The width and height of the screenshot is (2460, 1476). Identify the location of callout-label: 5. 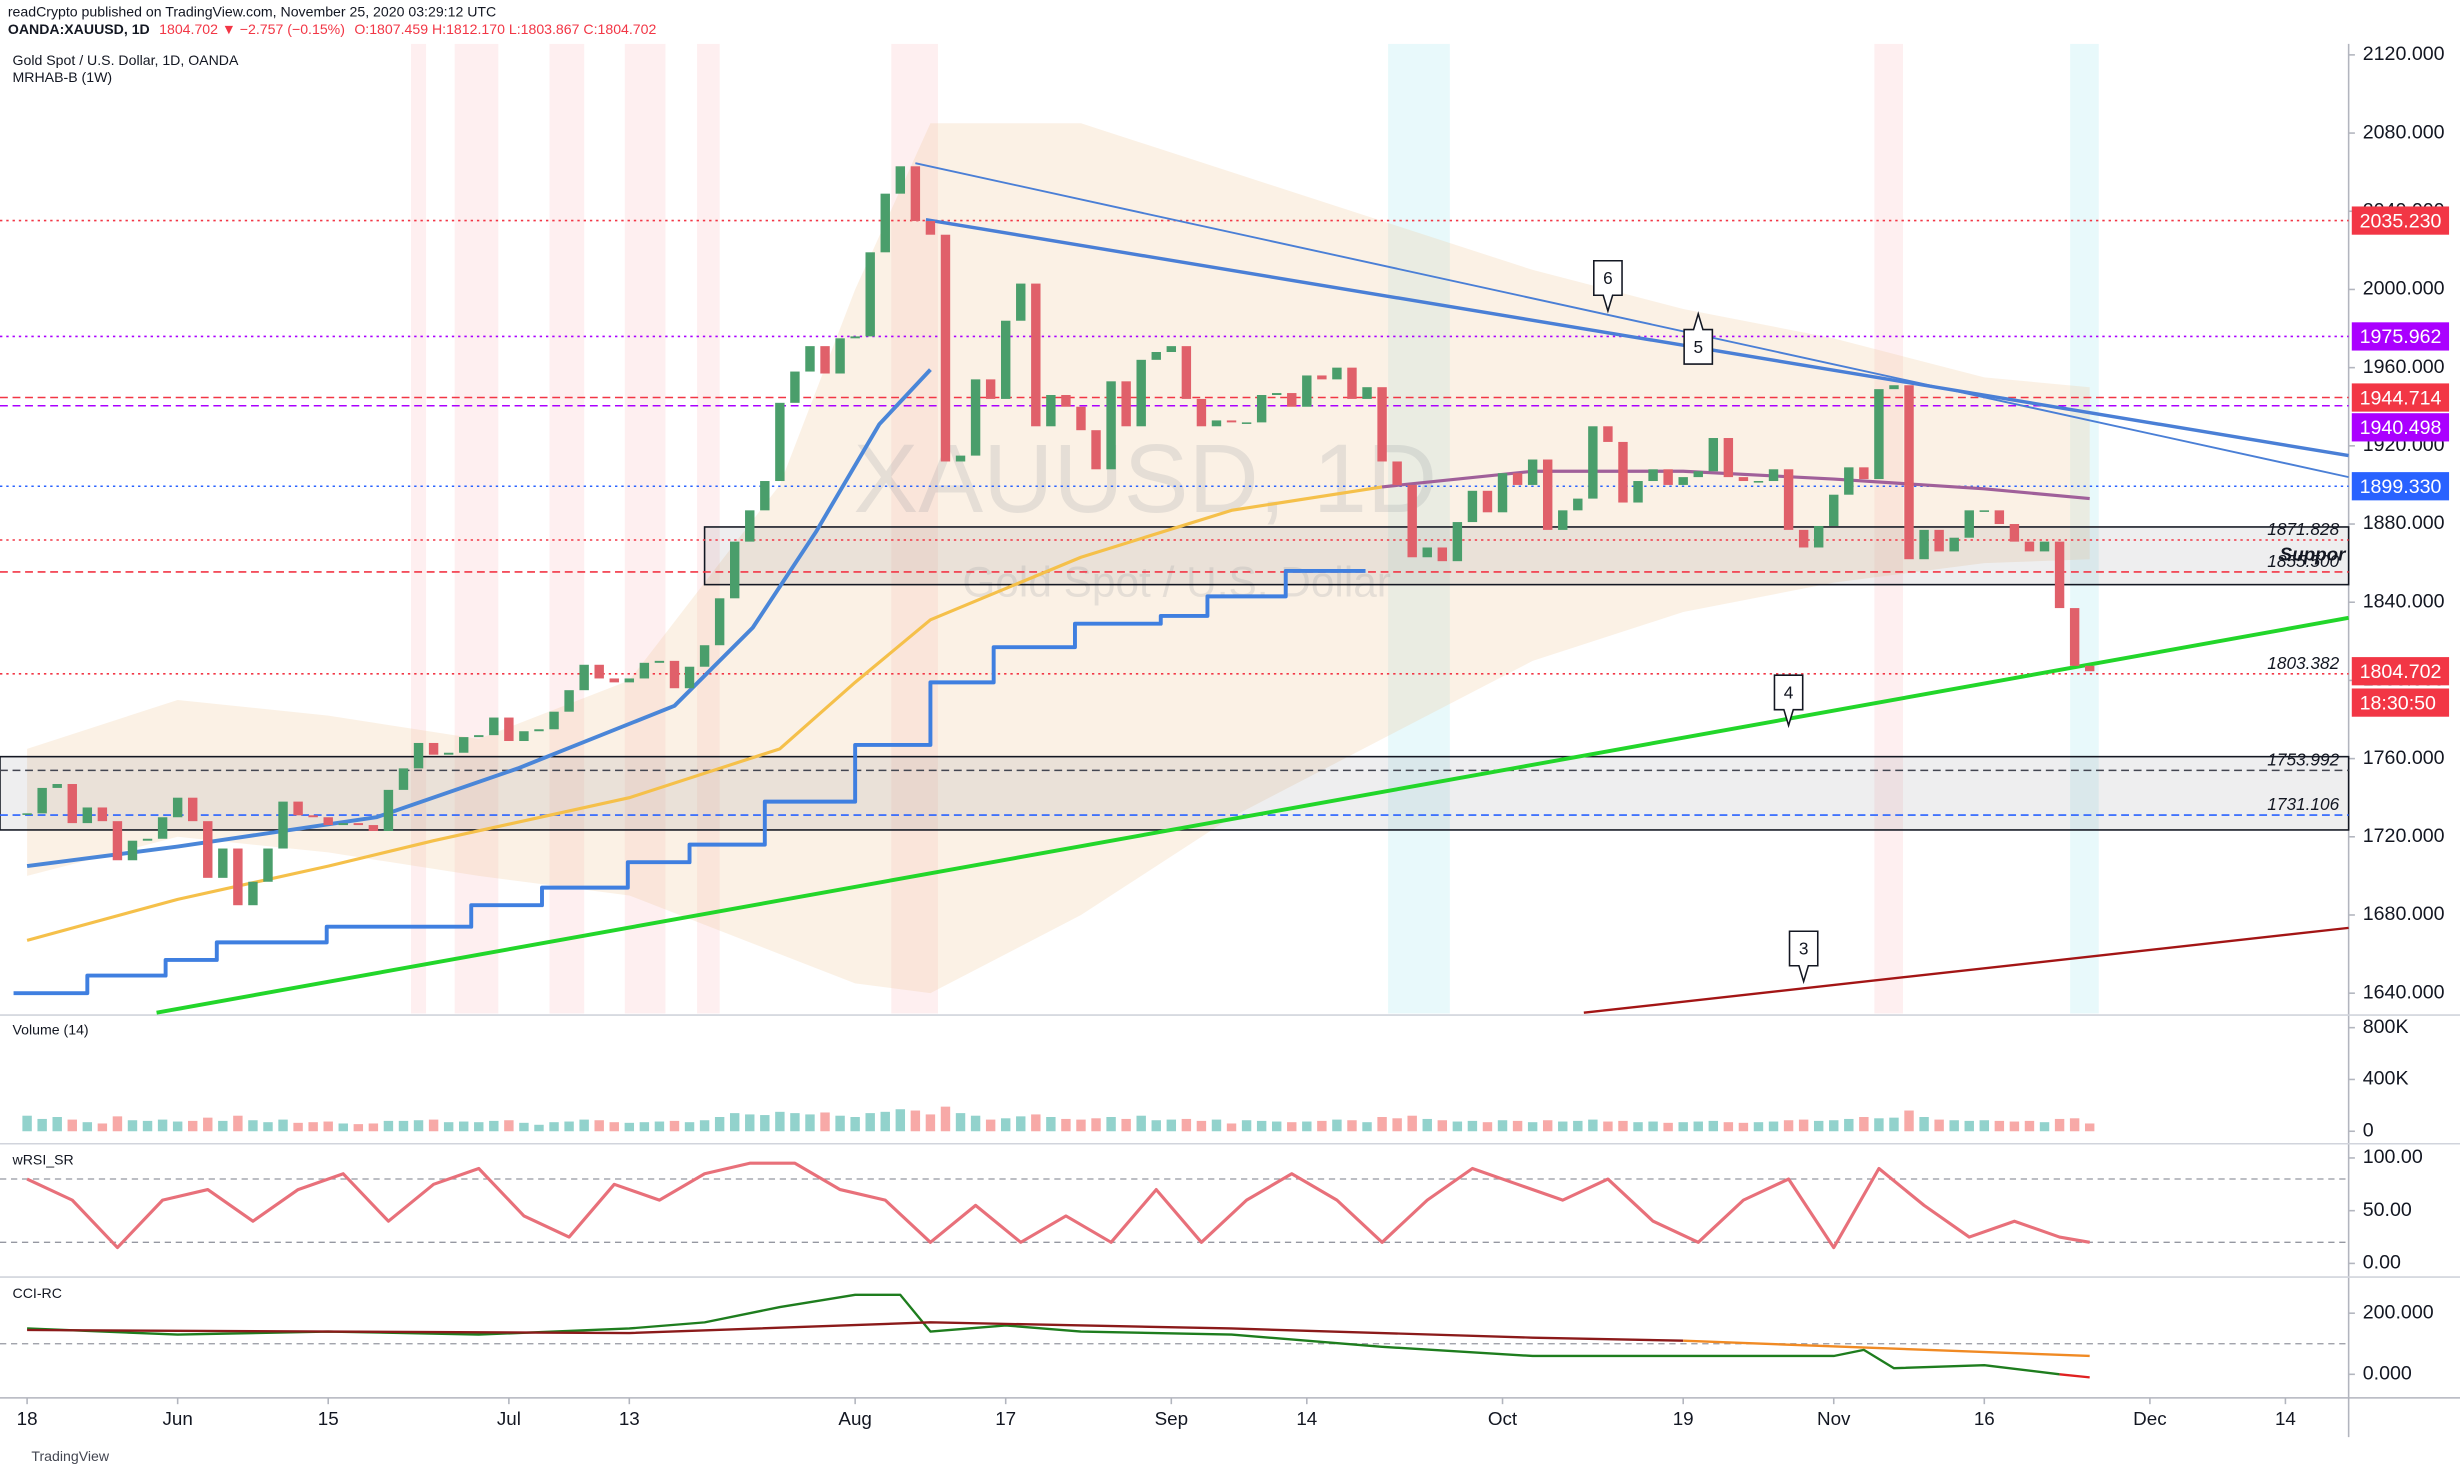
(1698, 347).